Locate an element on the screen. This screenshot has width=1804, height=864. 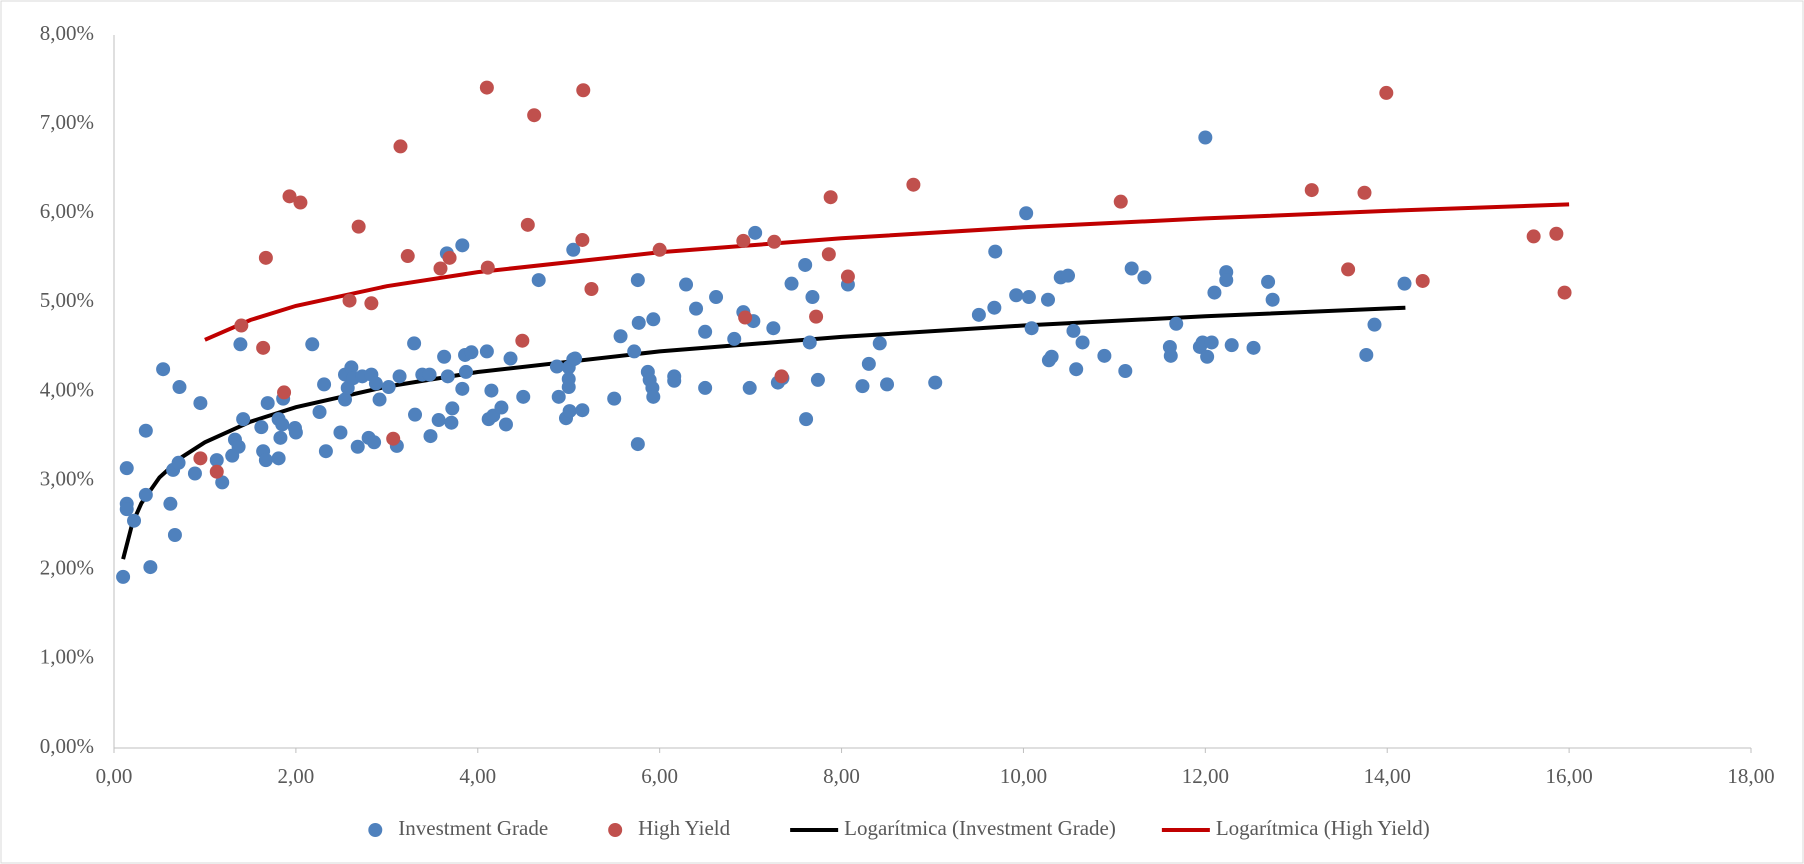
y-tick-label: 3,00% is located at coordinates (67, 478).